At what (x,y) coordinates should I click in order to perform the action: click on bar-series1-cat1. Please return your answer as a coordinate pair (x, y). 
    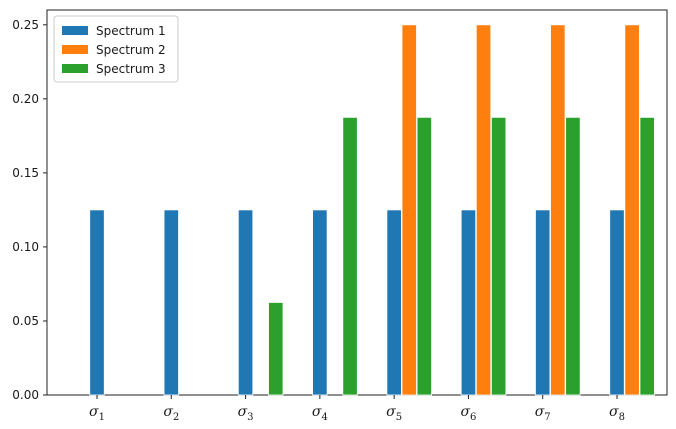
    Looking at the image, I should click on (97, 302).